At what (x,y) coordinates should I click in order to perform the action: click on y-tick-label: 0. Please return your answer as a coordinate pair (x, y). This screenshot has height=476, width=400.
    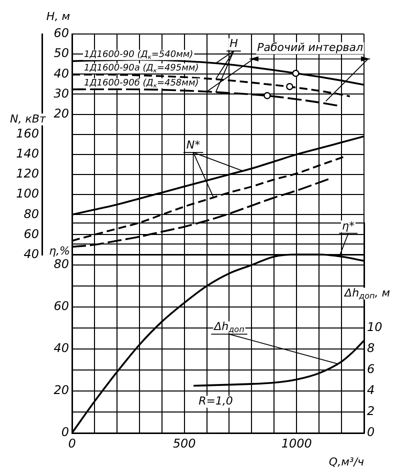
    Looking at the image, I should click on (65, 432).